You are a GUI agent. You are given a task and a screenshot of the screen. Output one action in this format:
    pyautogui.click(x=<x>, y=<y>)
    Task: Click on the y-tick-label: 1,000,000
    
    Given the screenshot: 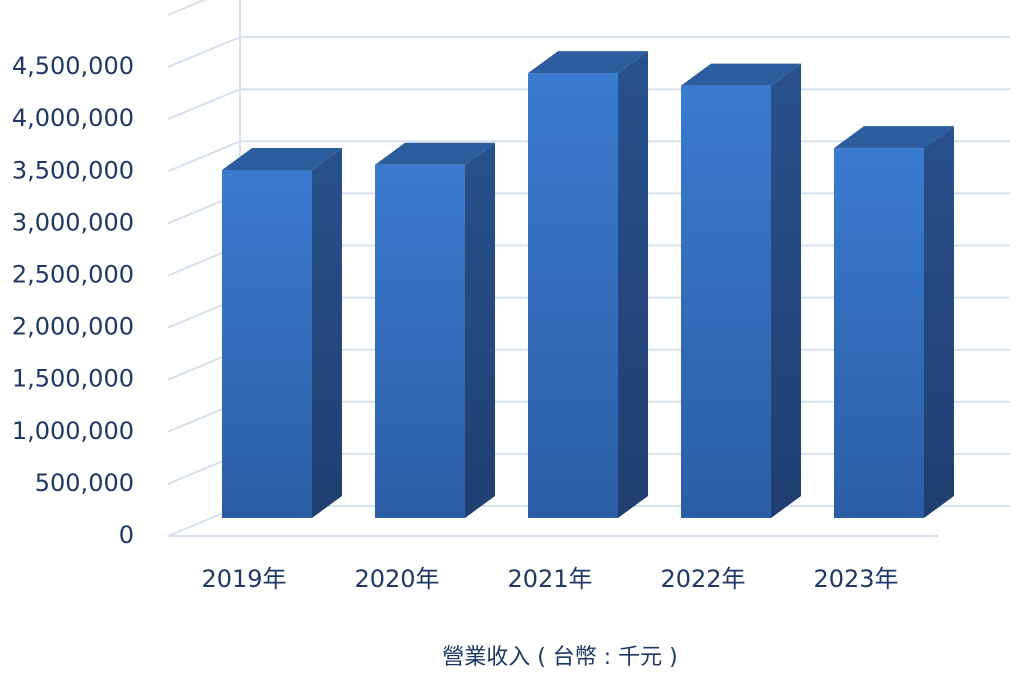 What is the action you would take?
    pyautogui.click(x=73, y=431)
    